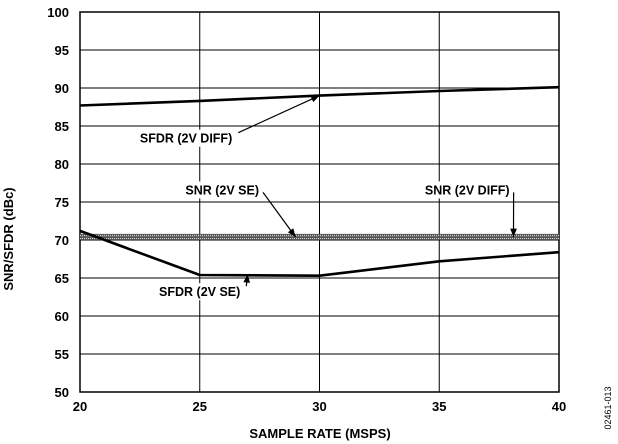  I want to click on series-sfdr-2v-se, so click(319, 253).